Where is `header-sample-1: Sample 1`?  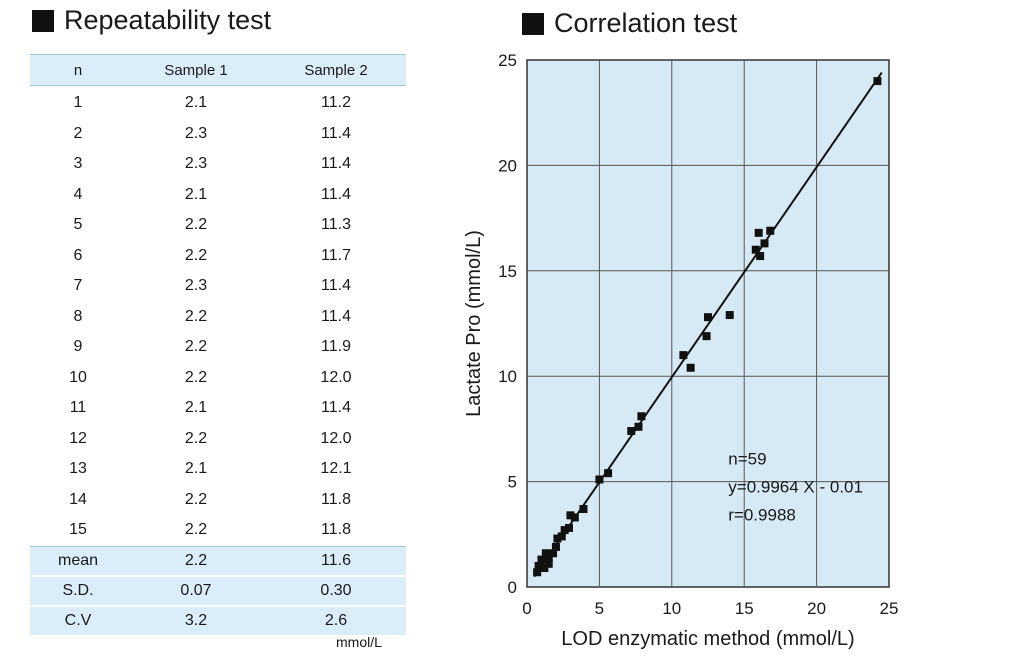 header-sample-1: Sample 1 is located at coordinates (196, 70).